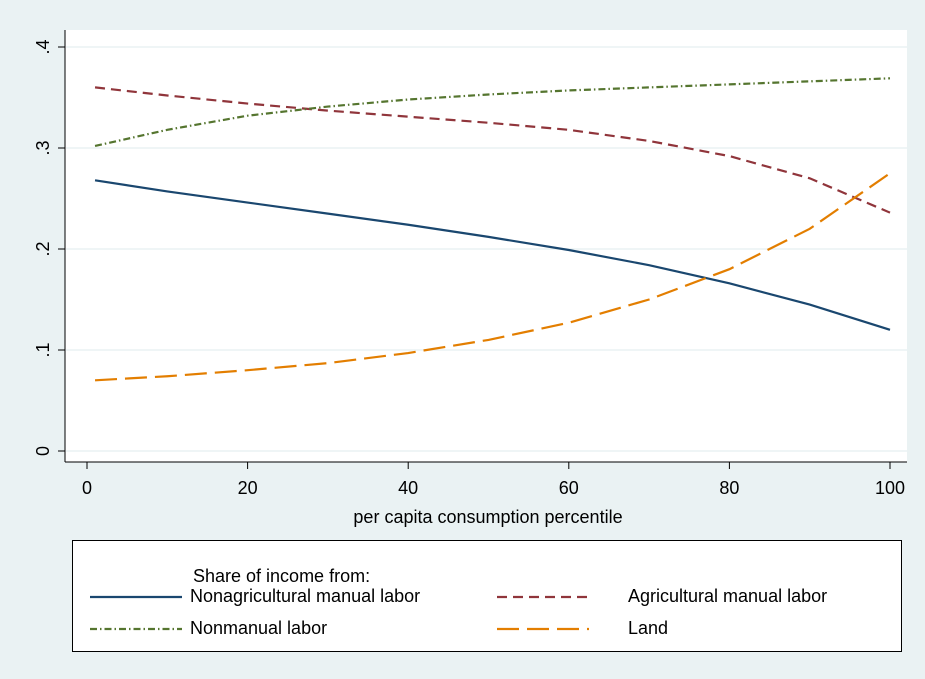  Describe the element at coordinates (729, 488) in the screenshot. I see `x-tick-label: 80` at that location.